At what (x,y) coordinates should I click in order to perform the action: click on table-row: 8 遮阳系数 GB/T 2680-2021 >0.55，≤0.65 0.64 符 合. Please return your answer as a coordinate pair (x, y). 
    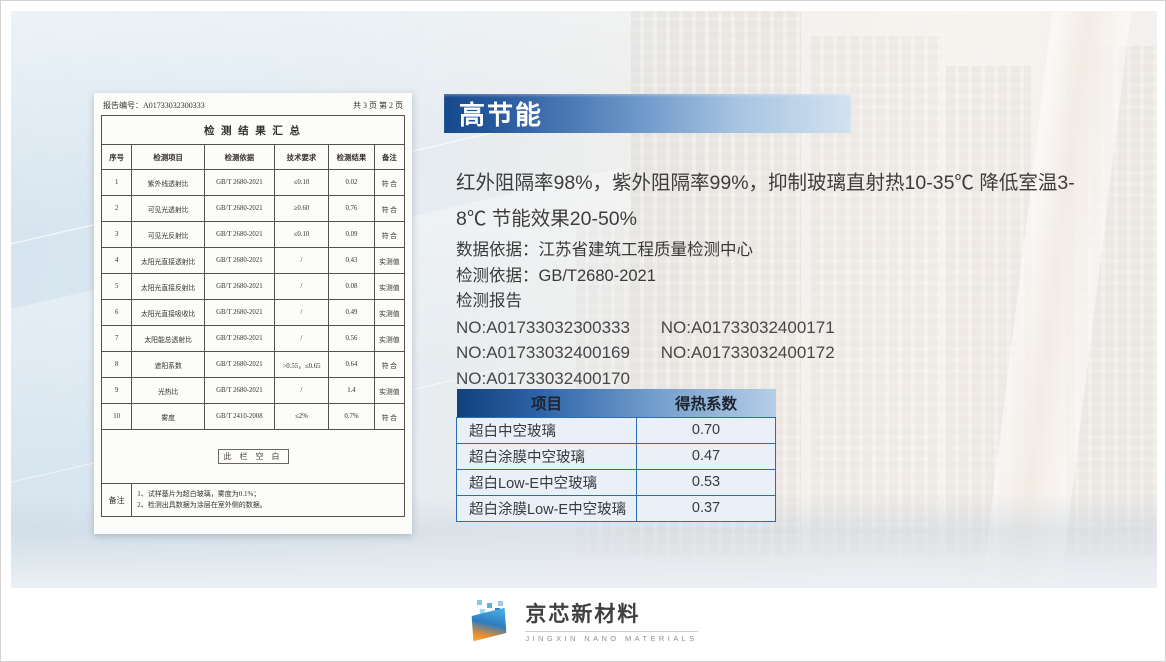
    Looking at the image, I should click on (253, 364).